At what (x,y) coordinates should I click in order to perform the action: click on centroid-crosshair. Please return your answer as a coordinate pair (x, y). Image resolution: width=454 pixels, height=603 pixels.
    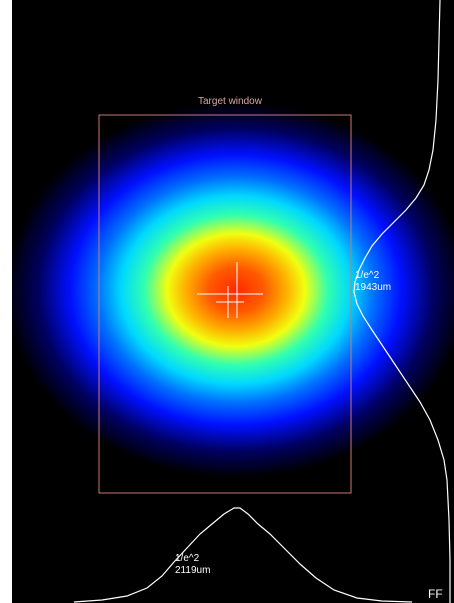
    Looking at the image, I should click on (230, 290).